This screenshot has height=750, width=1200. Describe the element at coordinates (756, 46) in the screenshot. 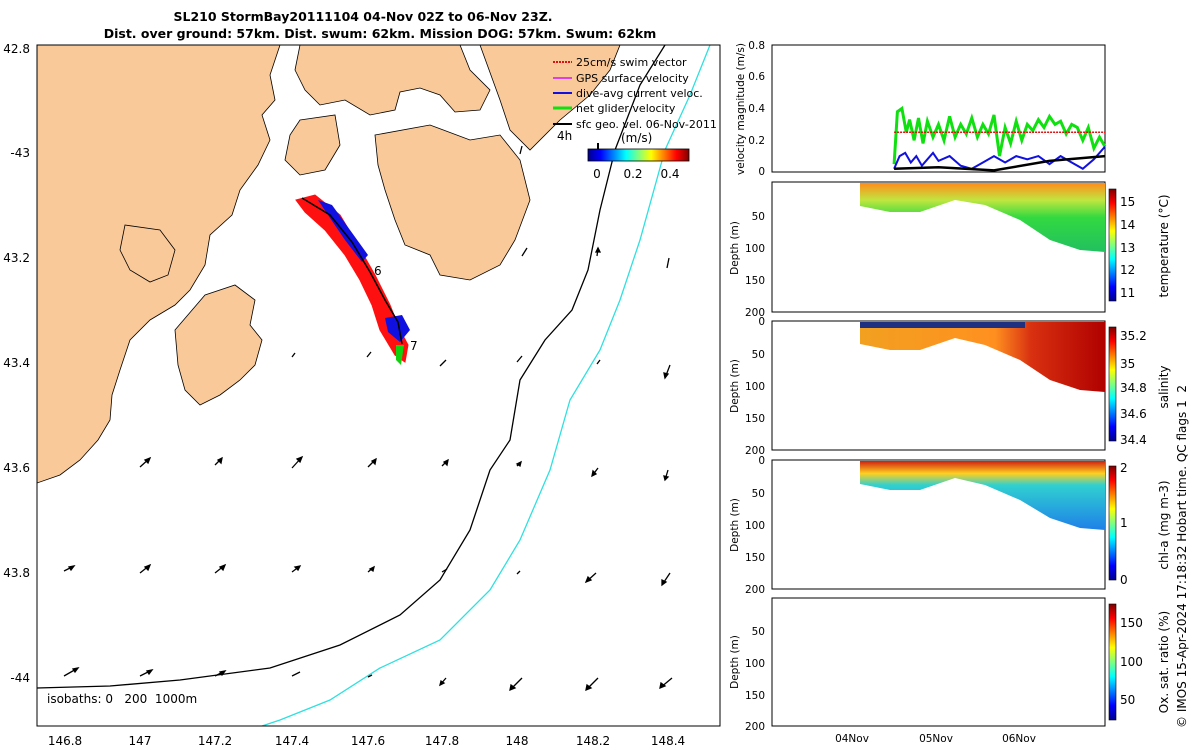

I see `velocity-ytick: 0.8` at that location.